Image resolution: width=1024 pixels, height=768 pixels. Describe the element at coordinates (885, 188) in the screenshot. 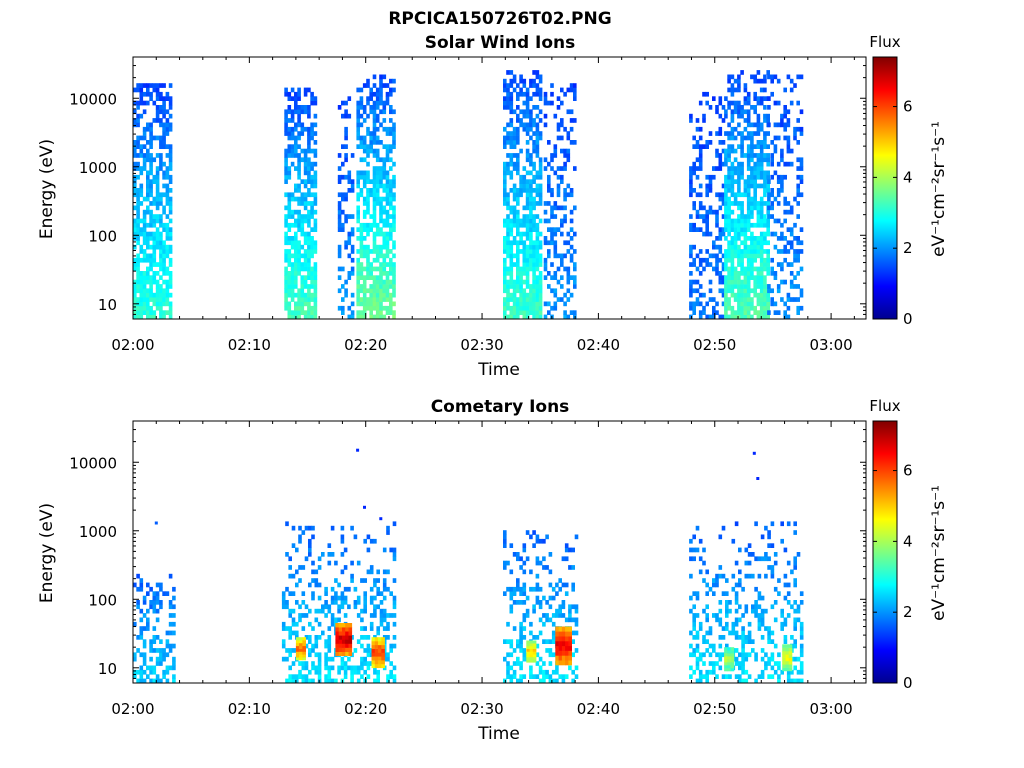

I see `solar-colorbar-gradient` at that location.